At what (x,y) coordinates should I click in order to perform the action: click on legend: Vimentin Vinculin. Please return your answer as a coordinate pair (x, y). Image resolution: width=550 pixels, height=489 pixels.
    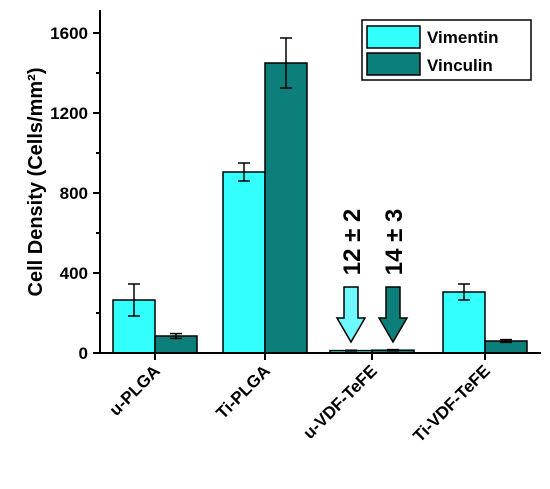
    Looking at the image, I should click on (446, 50).